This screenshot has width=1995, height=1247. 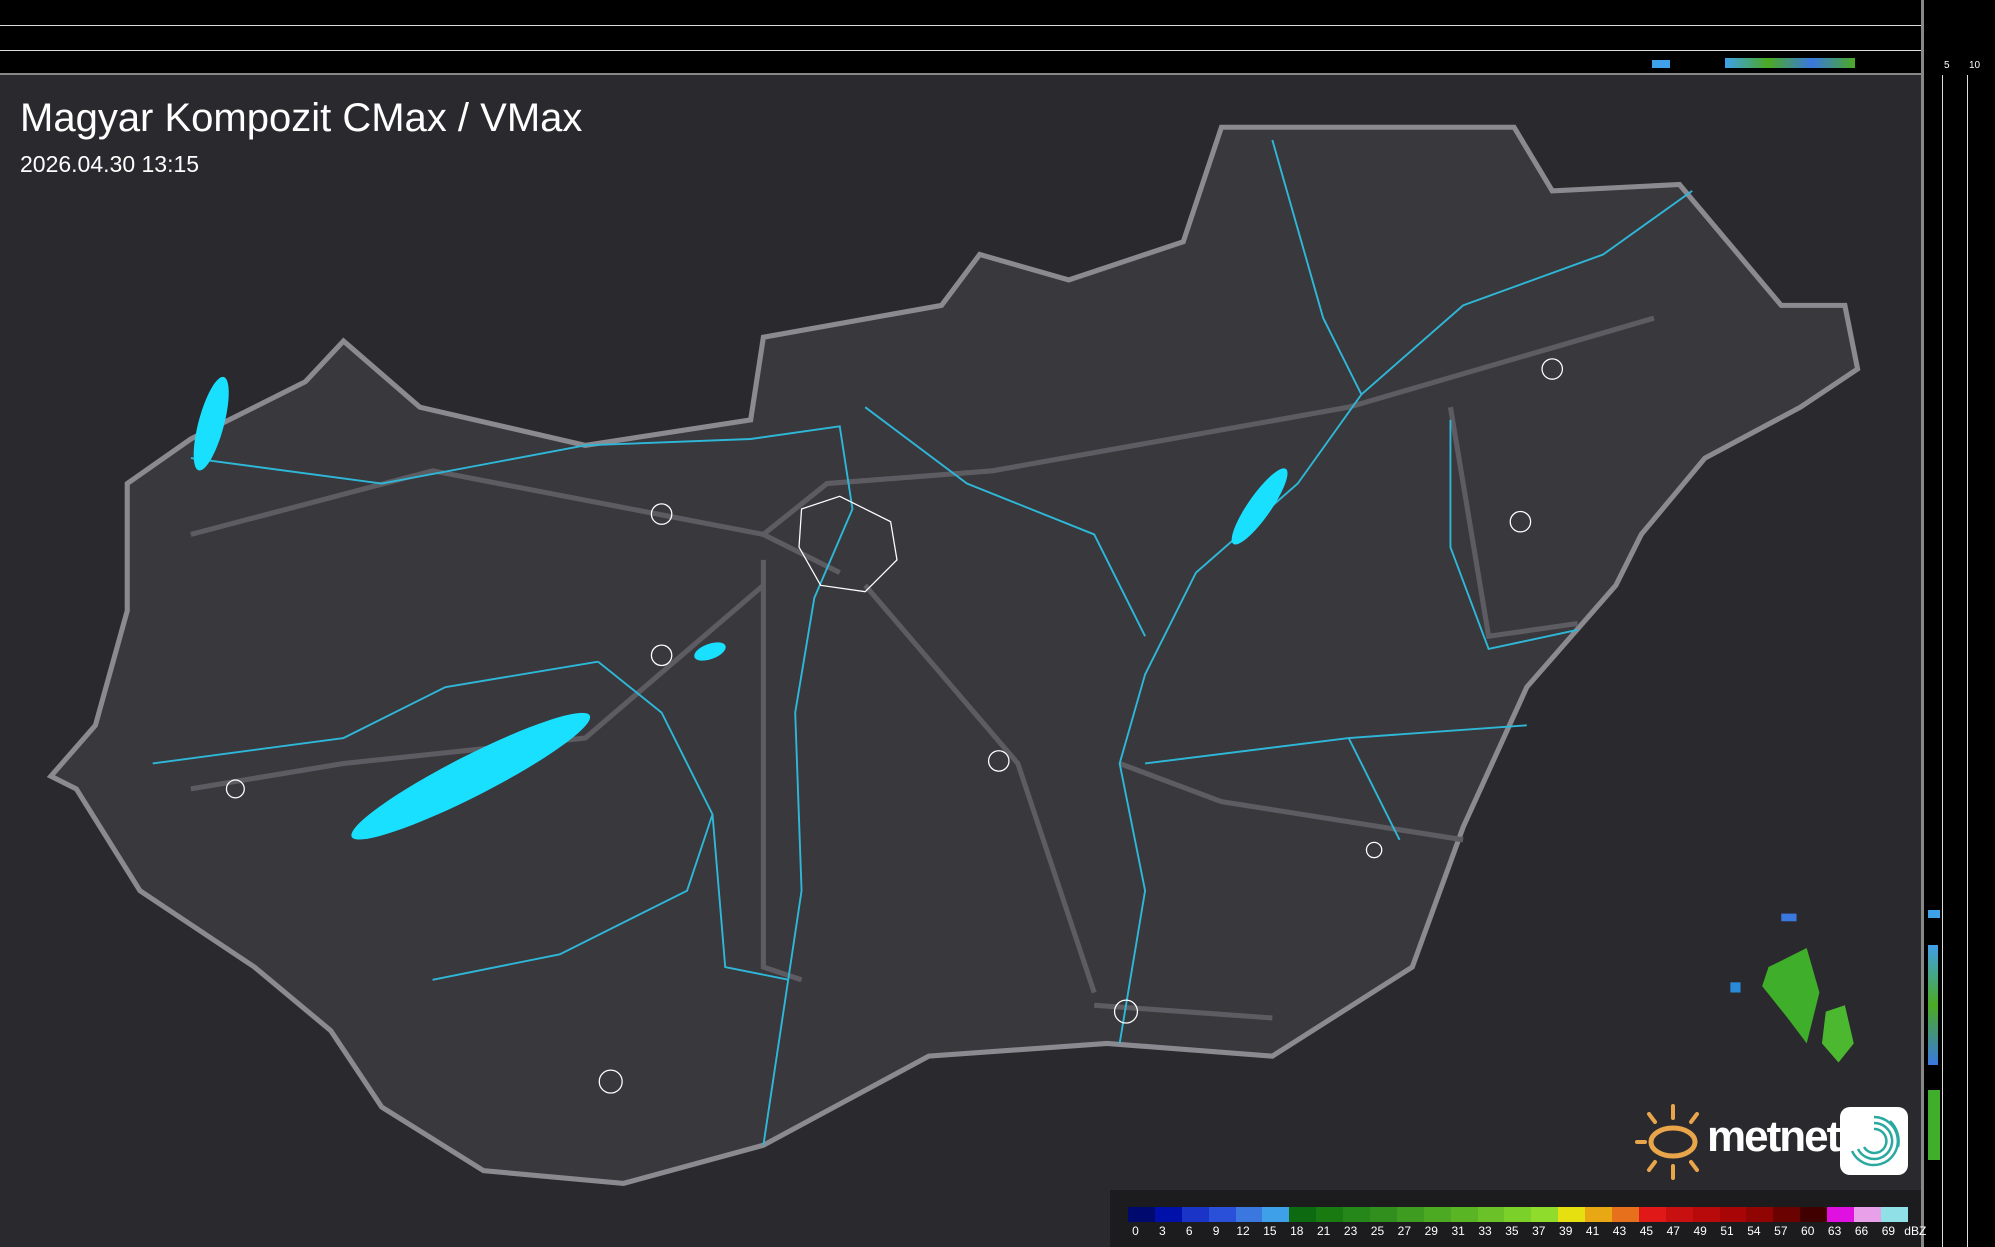 What do you see at coordinates (1874, 1141) in the screenshot?
I see `app-icon` at bounding box center [1874, 1141].